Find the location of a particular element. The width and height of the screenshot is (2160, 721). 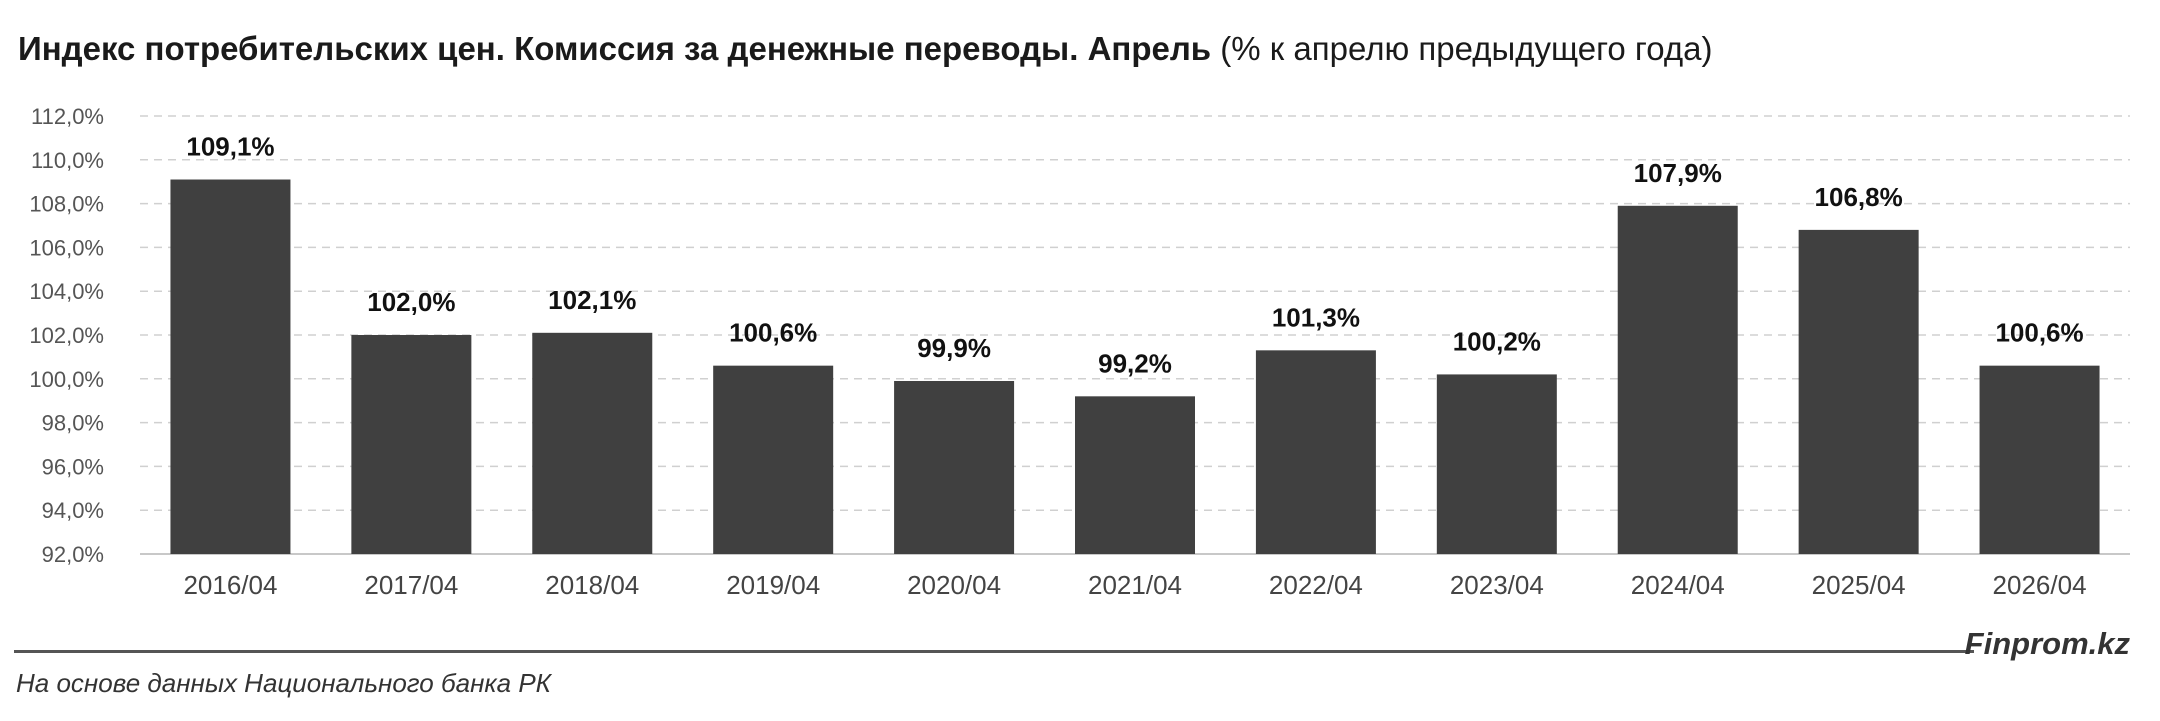

x-tick-label: 2017/04 is located at coordinates (411, 585).